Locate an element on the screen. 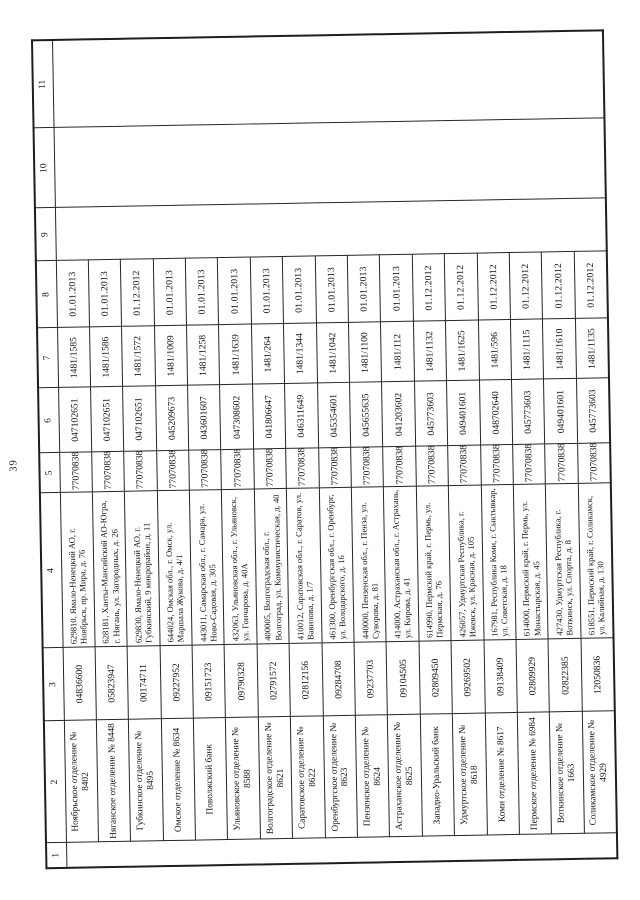 The image size is (640, 900). branch-name-cell: Пензенское отделение № 8624 is located at coordinates (372, 776).